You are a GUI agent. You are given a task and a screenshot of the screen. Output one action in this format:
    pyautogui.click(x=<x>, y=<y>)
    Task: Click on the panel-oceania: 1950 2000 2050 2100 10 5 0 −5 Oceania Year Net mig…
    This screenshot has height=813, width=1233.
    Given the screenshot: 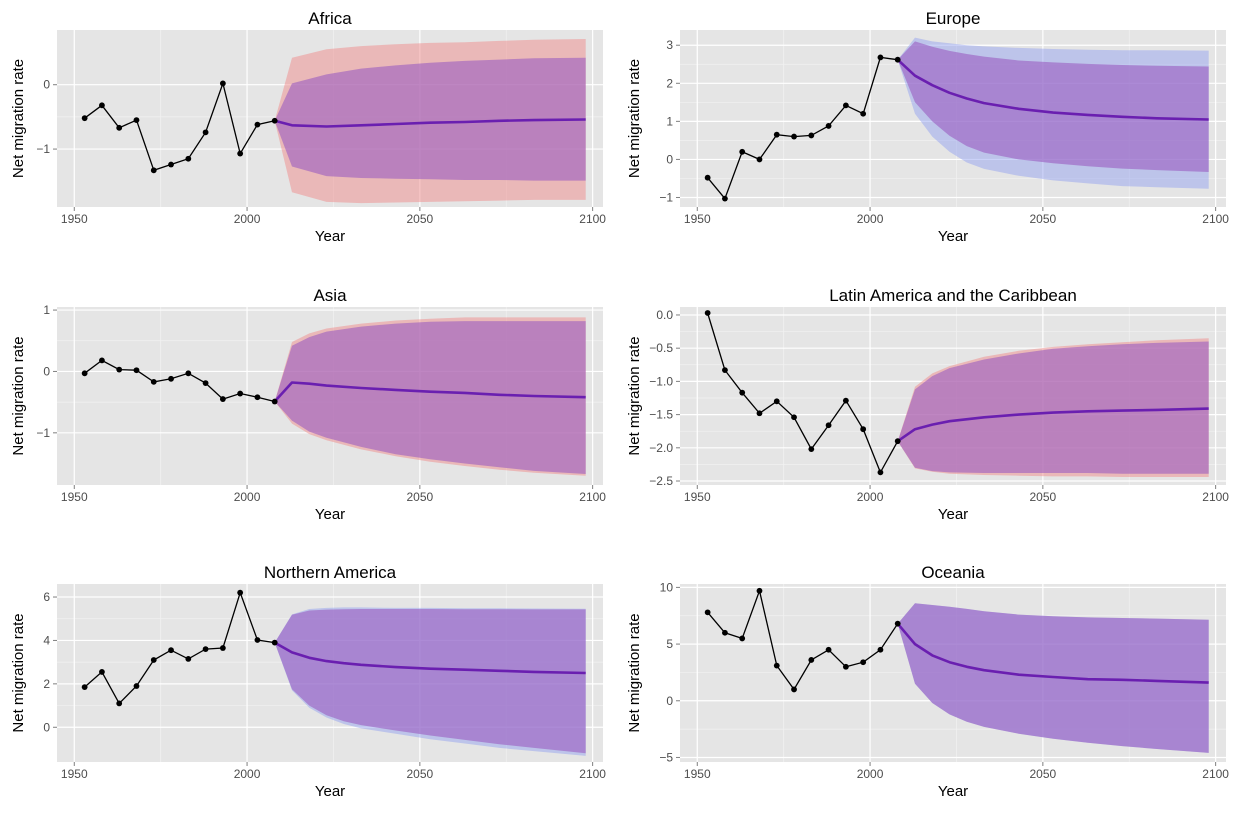 What is the action you would take?
    pyautogui.click(x=927, y=681)
    